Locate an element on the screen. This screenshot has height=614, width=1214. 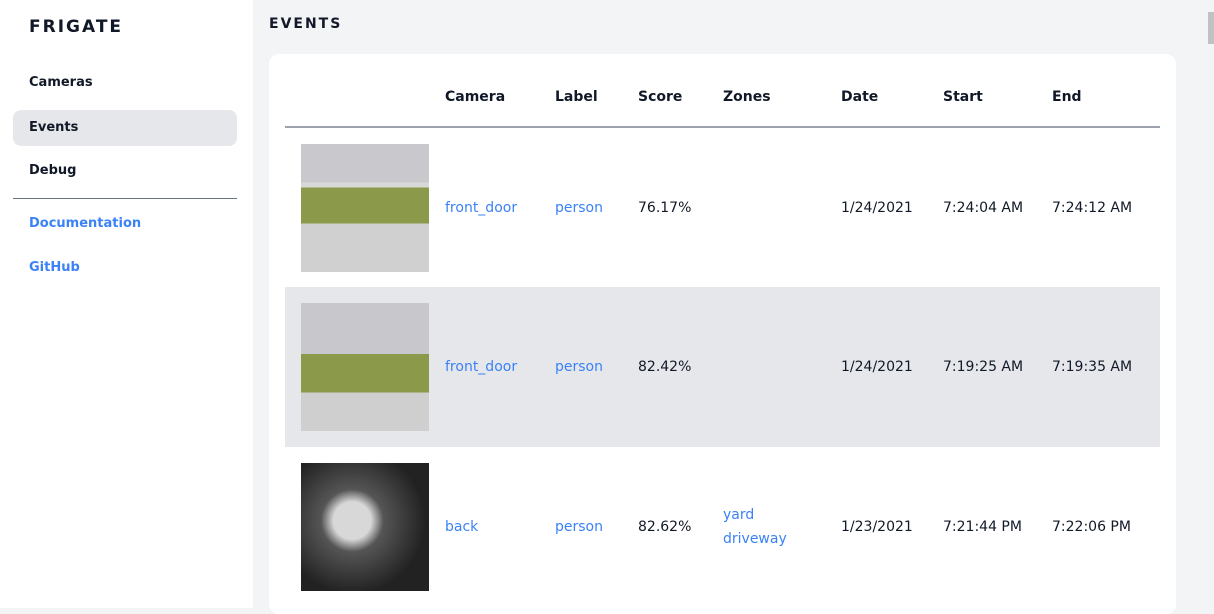
brand-logo: FRIGATE is located at coordinates (76, 27).